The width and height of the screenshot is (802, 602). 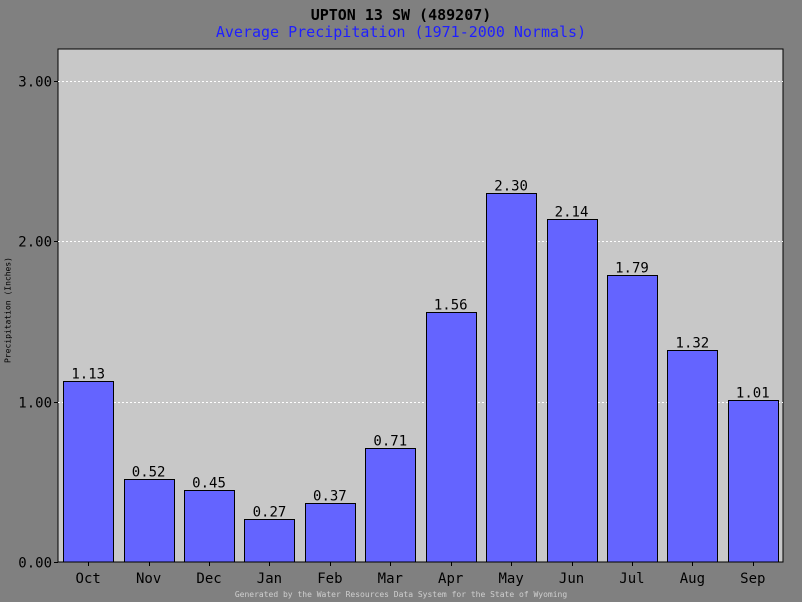 What do you see at coordinates (35, 564) in the screenshot?
I see `y-tick-label: 0.00` at bounding box center [35, 564].